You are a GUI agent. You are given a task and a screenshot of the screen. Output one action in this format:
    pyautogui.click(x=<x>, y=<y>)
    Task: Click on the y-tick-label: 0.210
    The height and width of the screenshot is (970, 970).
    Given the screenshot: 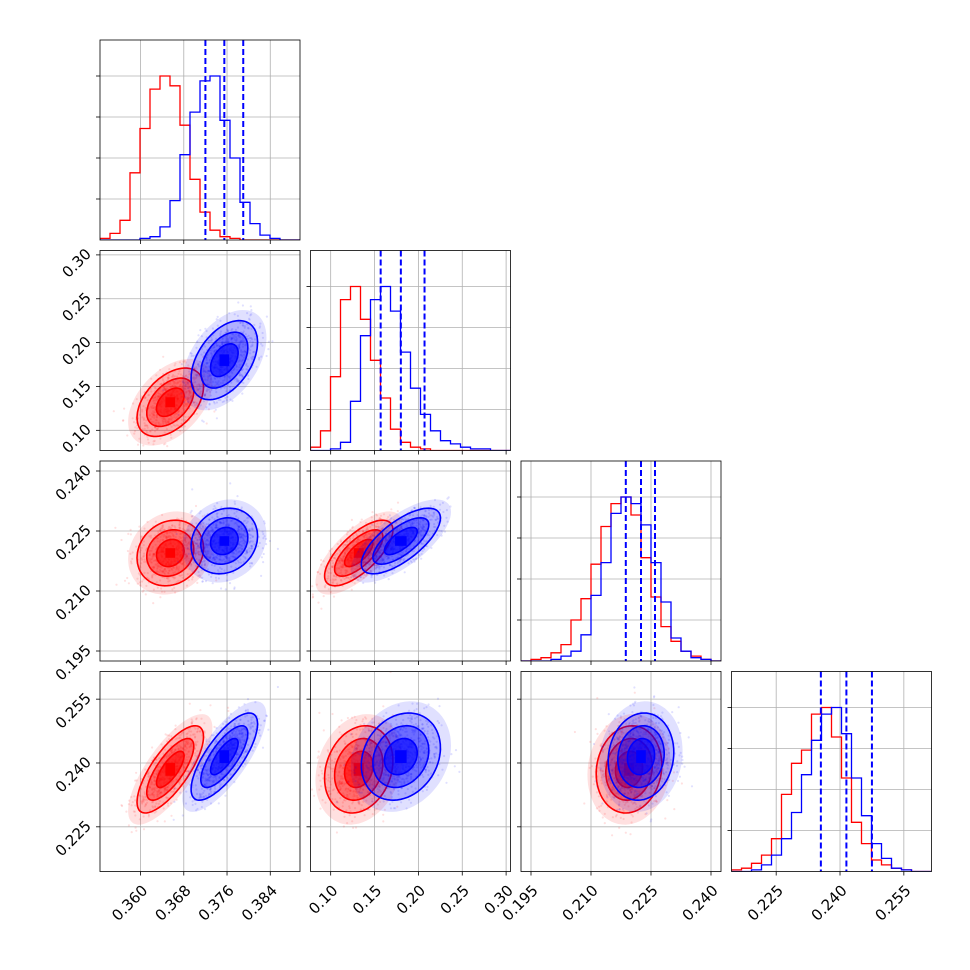 What is the action you would take?
    pyautogui.click(x=73, y=602)
    